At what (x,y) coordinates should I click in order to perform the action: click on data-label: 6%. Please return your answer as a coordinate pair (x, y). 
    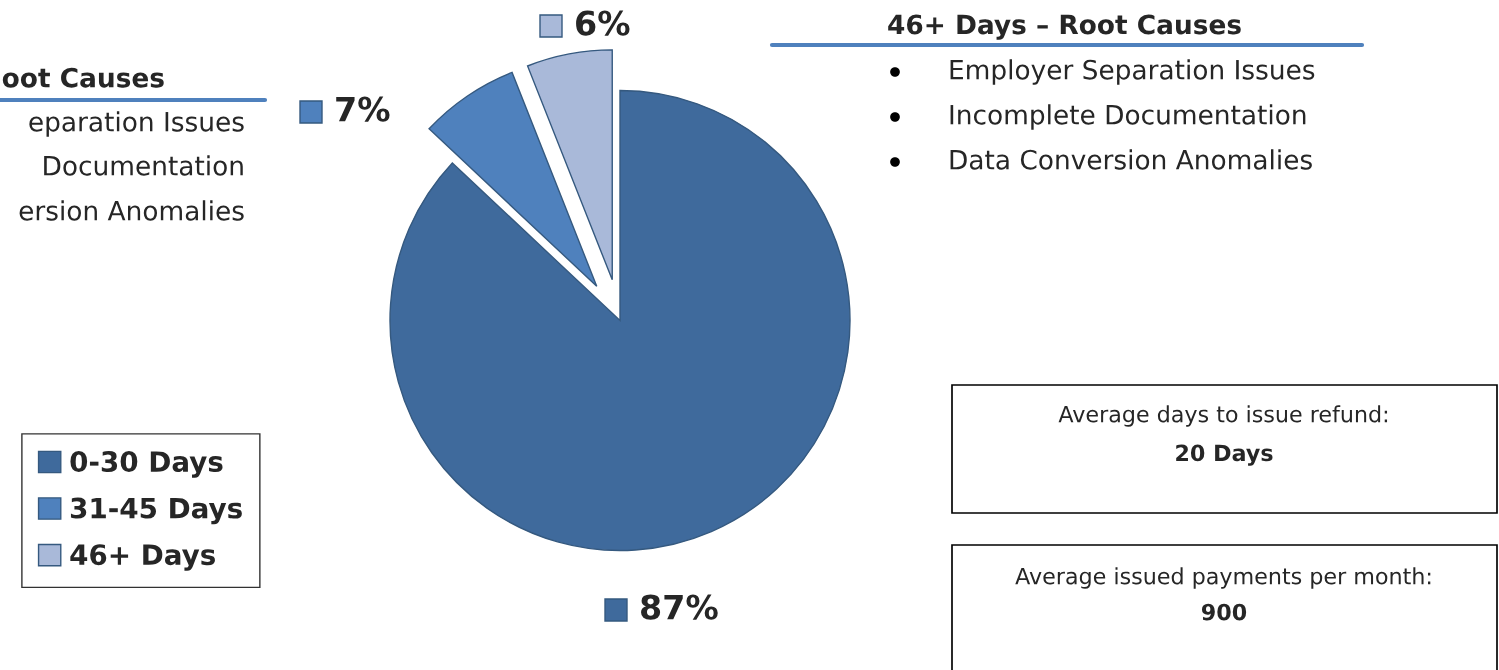
    Looking at the image, I should click on (603, 23).